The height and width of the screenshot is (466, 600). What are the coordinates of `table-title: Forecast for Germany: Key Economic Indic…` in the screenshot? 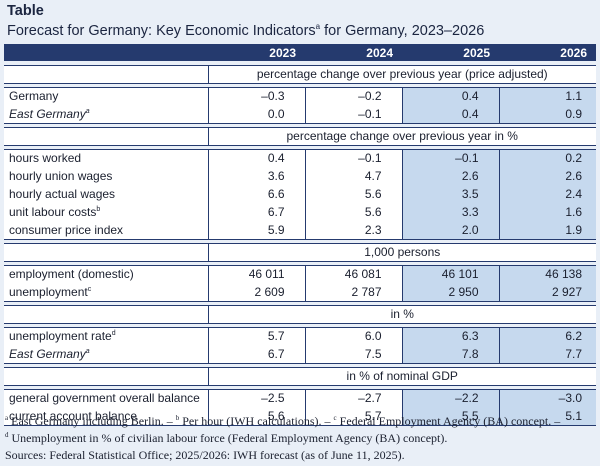 It's located at (245, 30).